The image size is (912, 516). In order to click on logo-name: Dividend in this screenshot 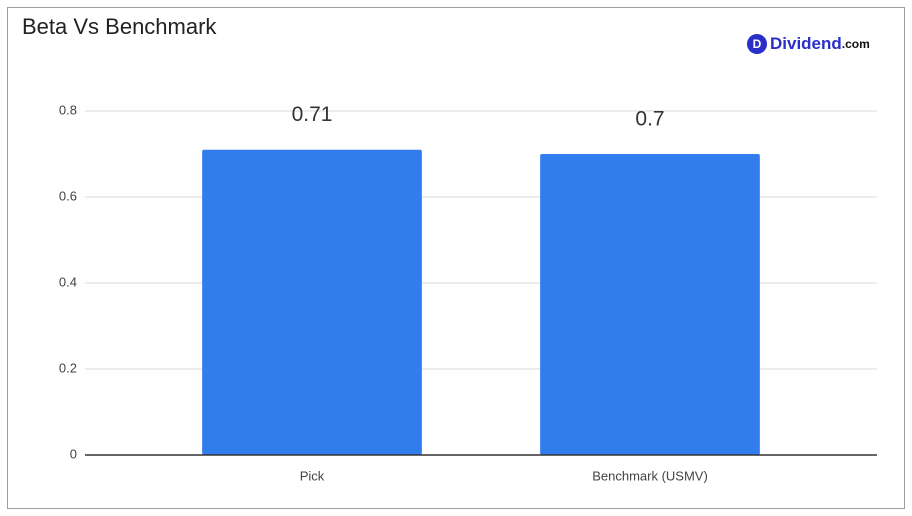, I will do `click(806, 43)`.